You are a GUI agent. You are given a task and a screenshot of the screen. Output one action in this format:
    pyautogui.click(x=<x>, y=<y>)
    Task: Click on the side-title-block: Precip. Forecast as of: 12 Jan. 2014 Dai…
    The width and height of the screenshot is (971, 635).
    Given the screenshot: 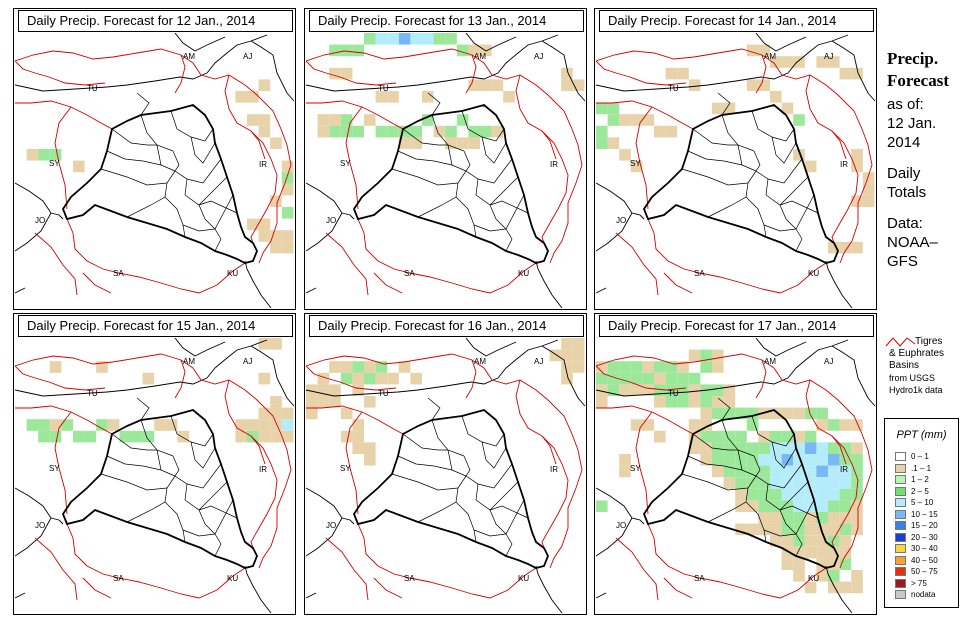 What is the action you would take?
    pyautogui.click(x=918, y=159)
    